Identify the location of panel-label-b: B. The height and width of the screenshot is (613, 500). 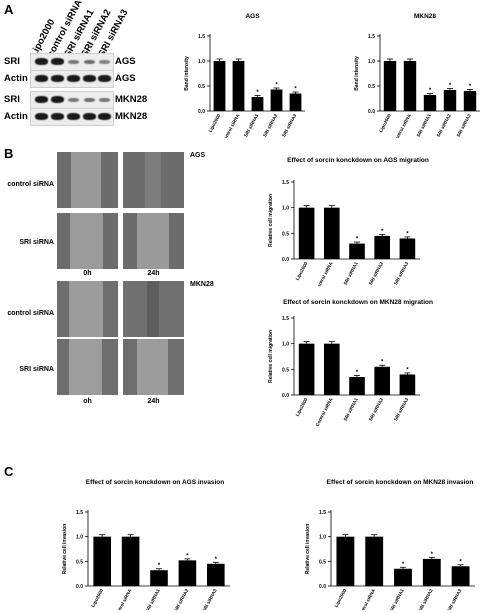
(9, 153).